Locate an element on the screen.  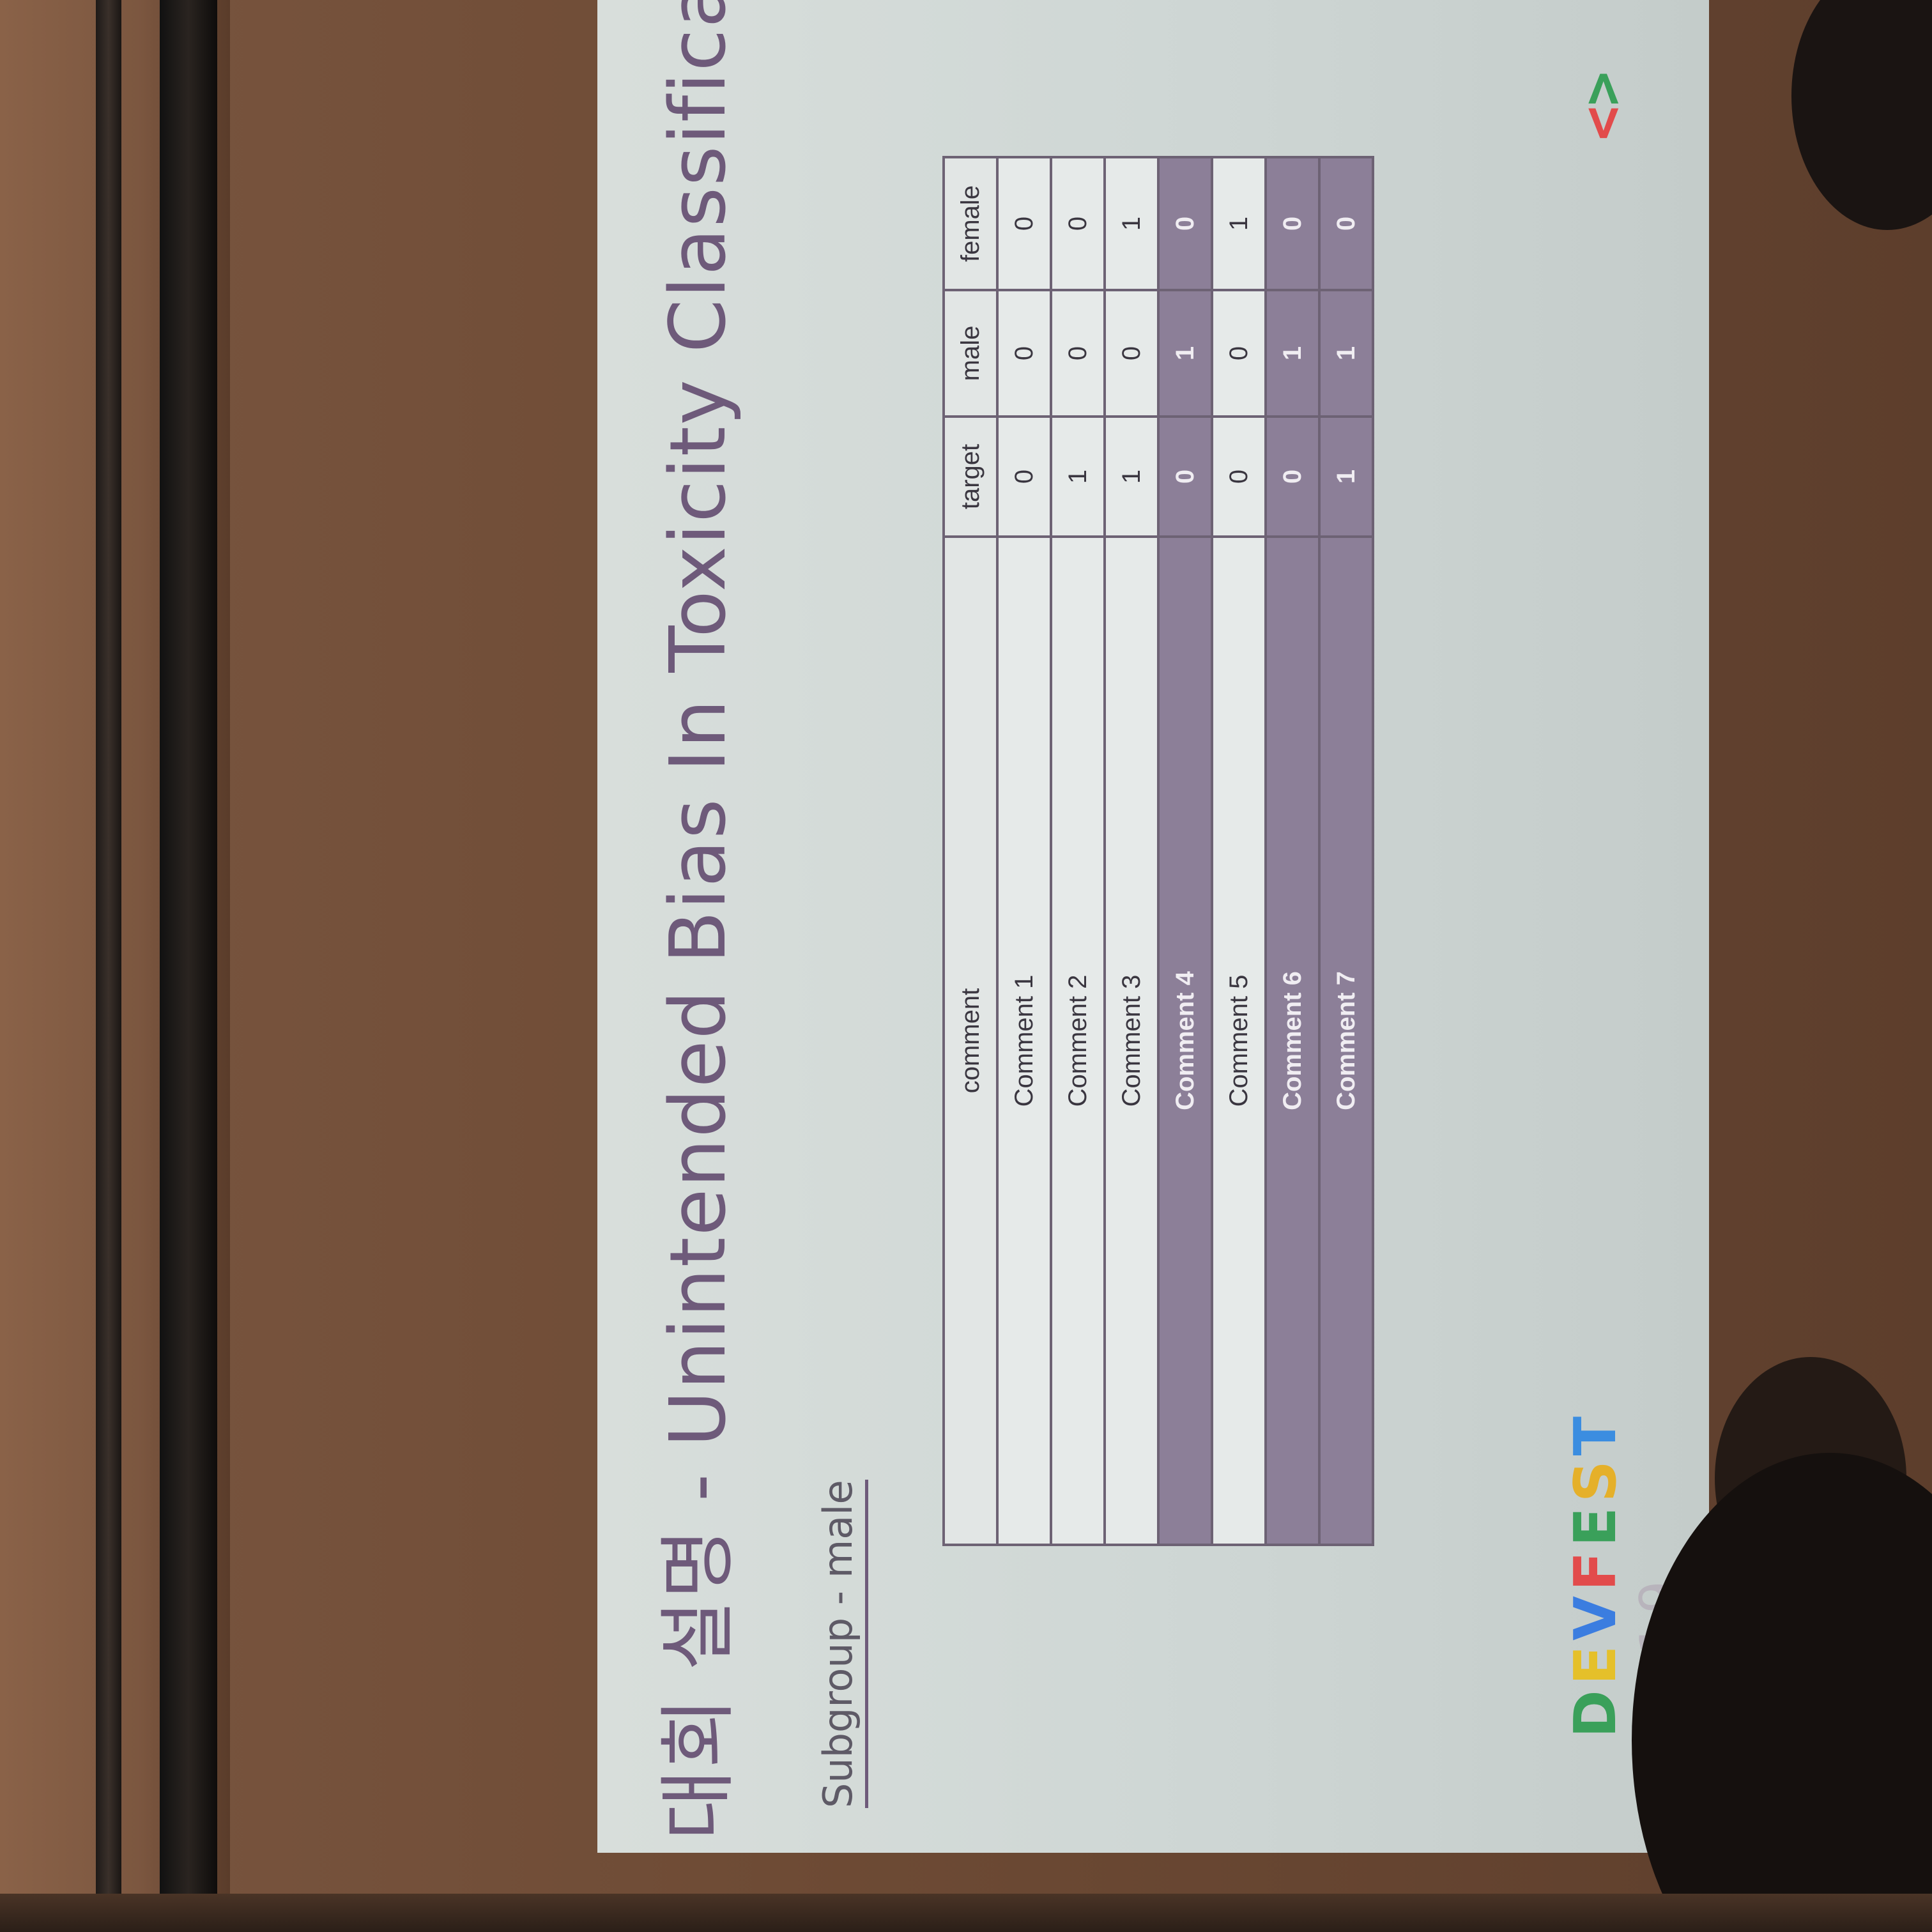
code-close-bracket: > is located at coordinates (1602, 88).